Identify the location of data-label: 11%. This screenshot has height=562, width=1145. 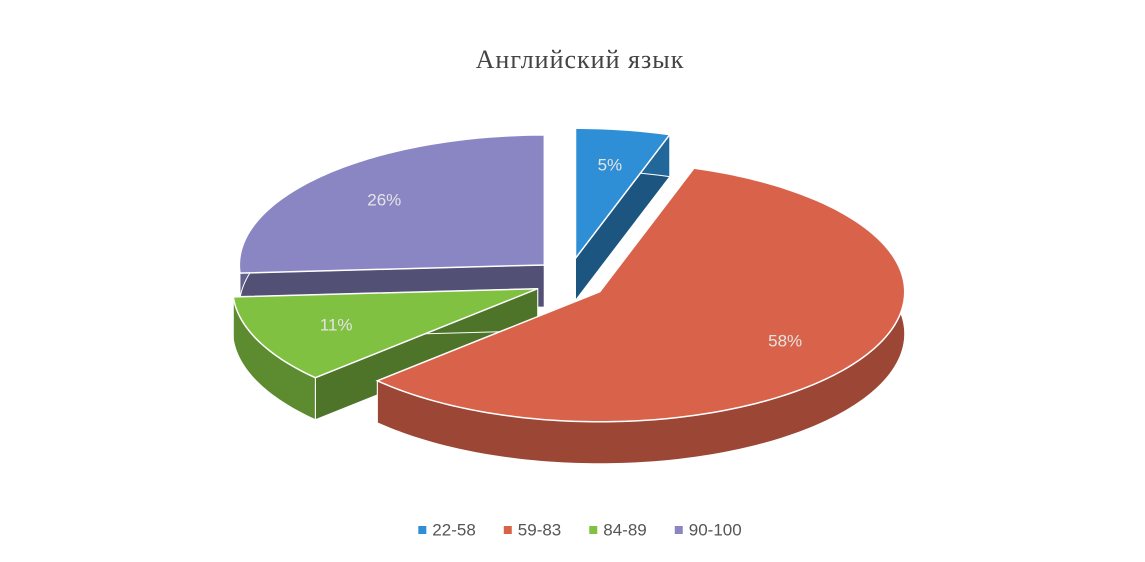
(336, 324).